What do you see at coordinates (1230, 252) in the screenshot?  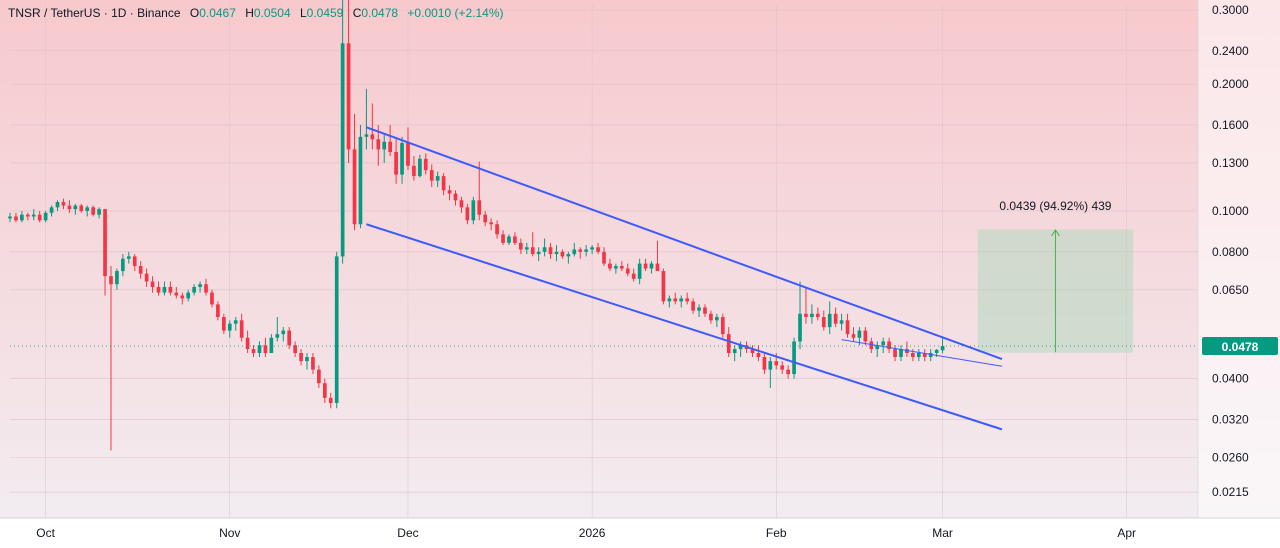 I see `price-tick-label: 0.0800` at bounding box center [1230, 252].